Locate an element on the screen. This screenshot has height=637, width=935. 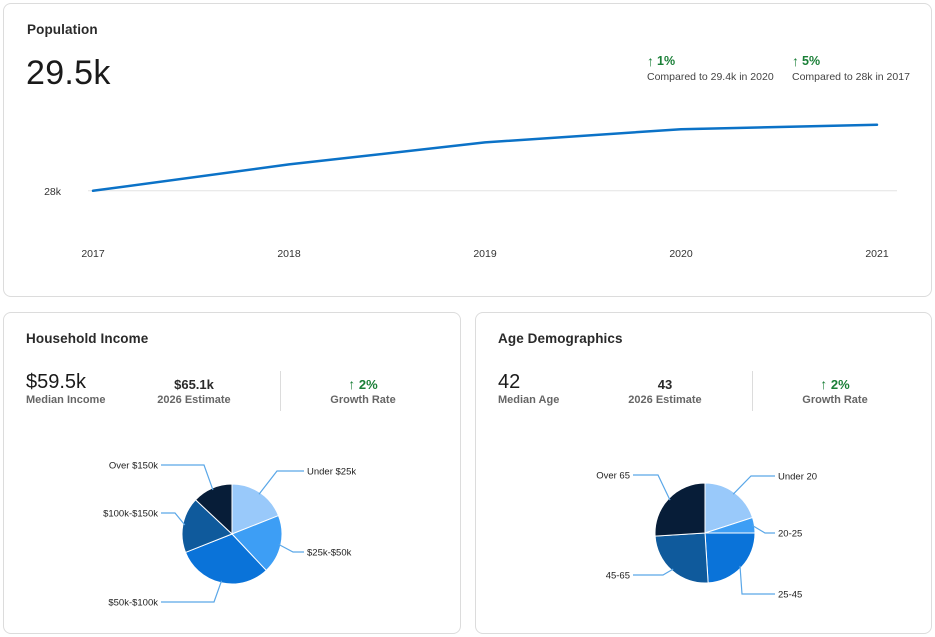
pie-label: 20-25 is located at coordinates (790, 534).